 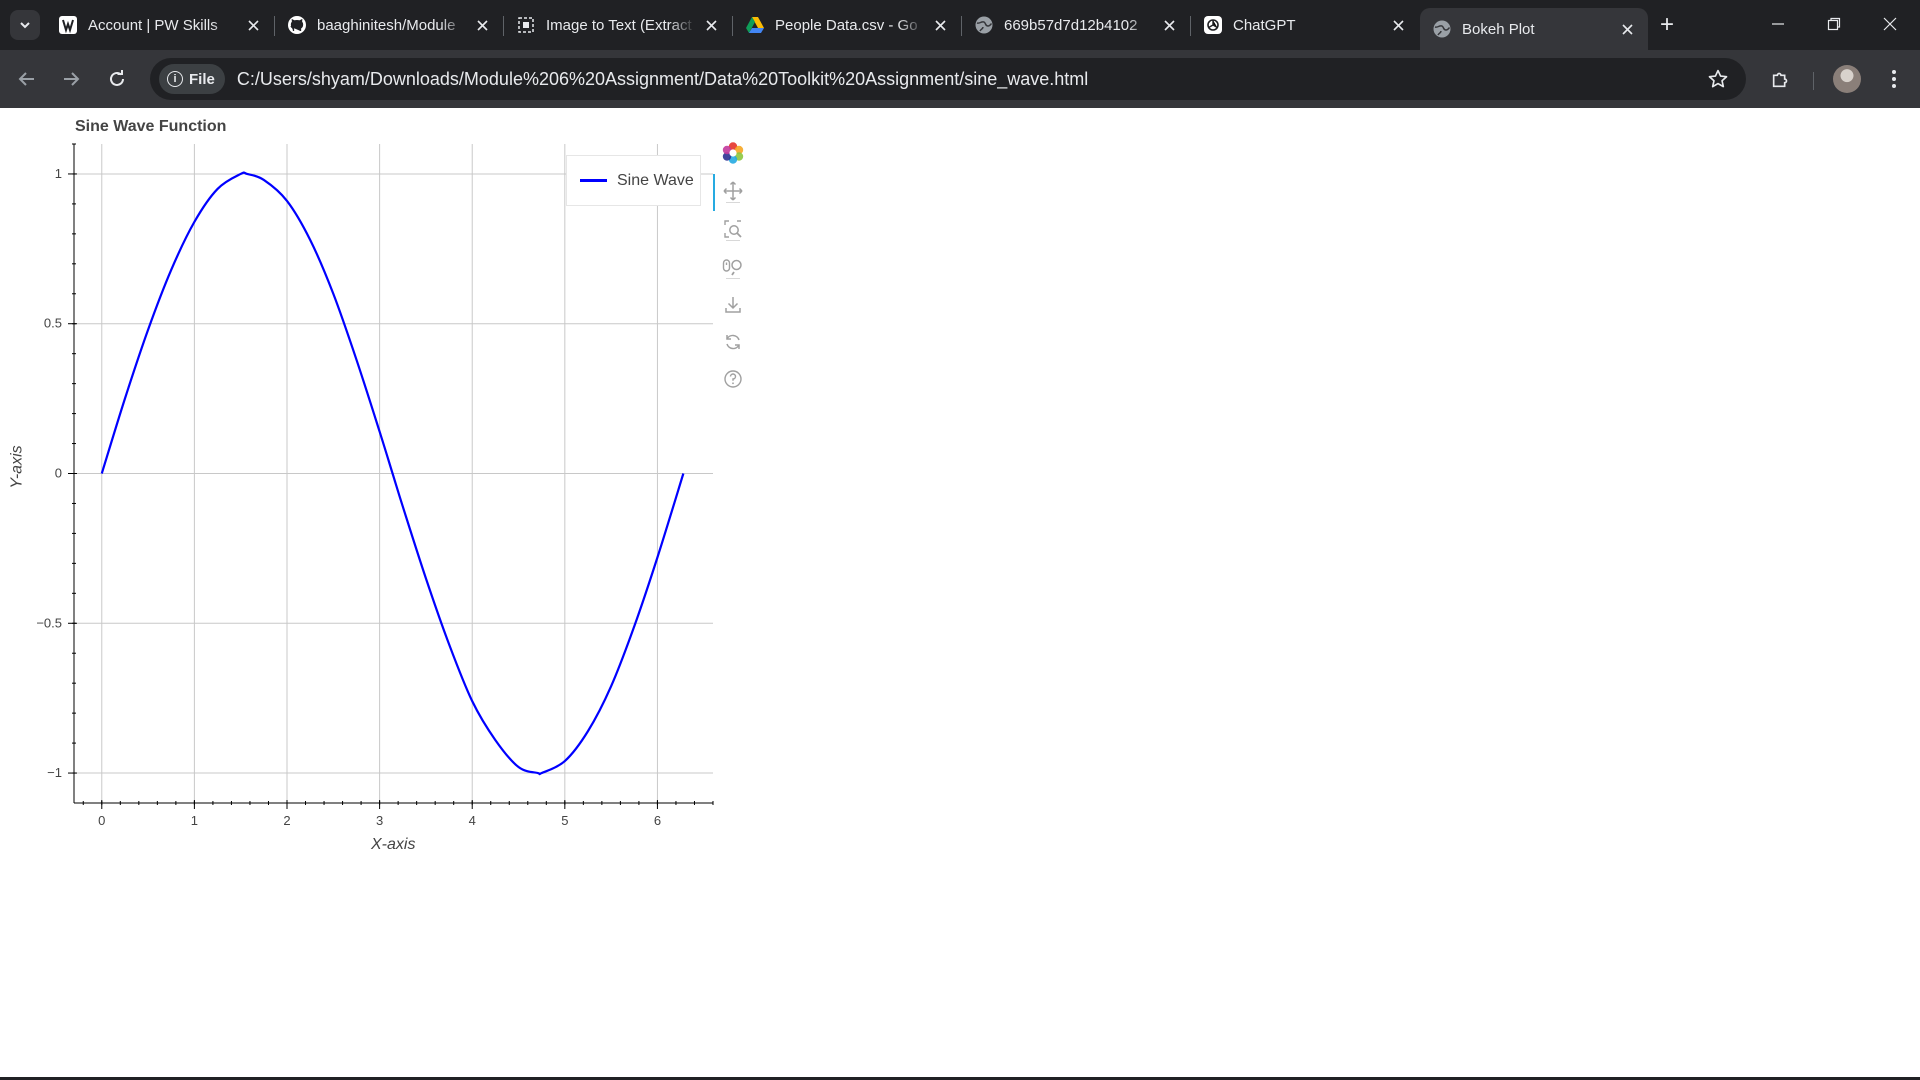 I want to click on star-icon, so click(x=1718, y=78).